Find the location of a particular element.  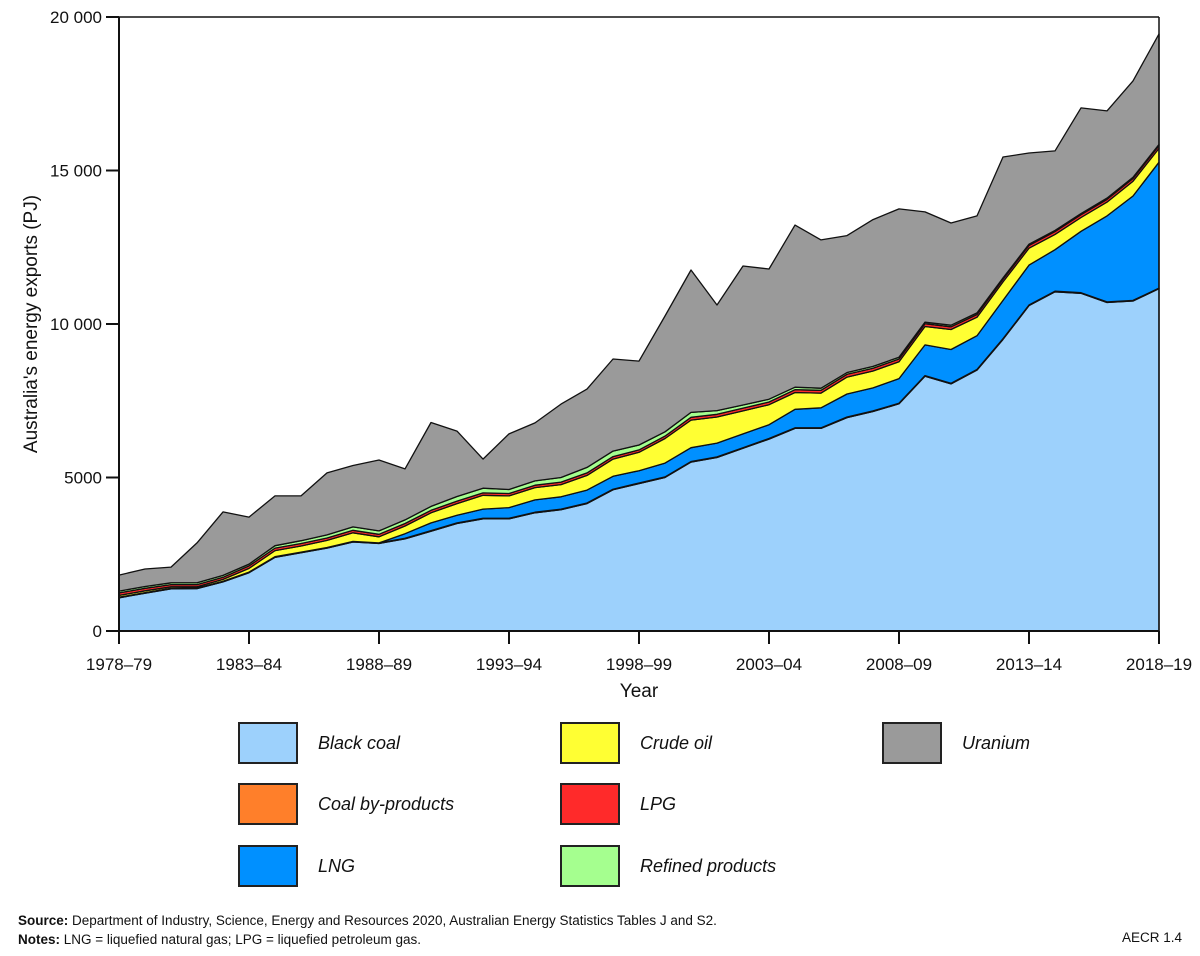

y-tick-label: 15 000 is located at coordinates (76, 171).